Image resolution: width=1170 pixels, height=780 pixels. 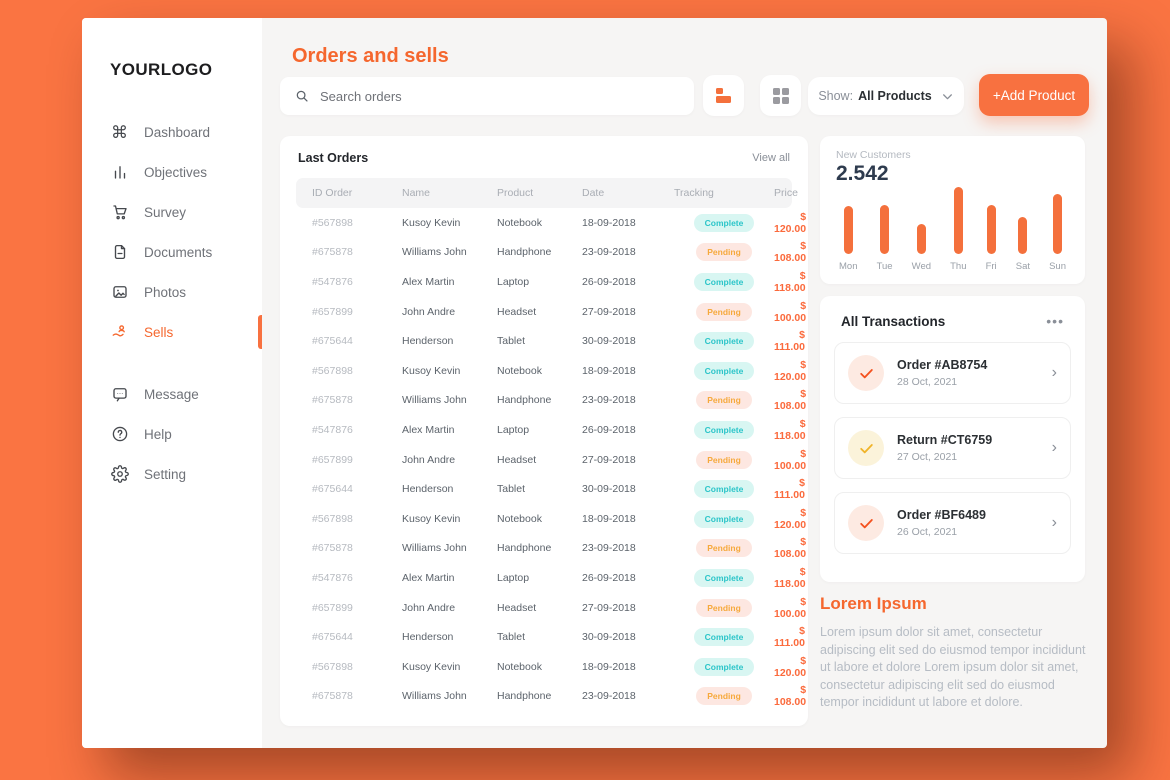 What do you see at coordinates (952, 229) in the screenshot?
I see `new-customers-bar-chart: Mon Tue Wed Thu Fri Sat Sun` at bounding box center [952, 229].